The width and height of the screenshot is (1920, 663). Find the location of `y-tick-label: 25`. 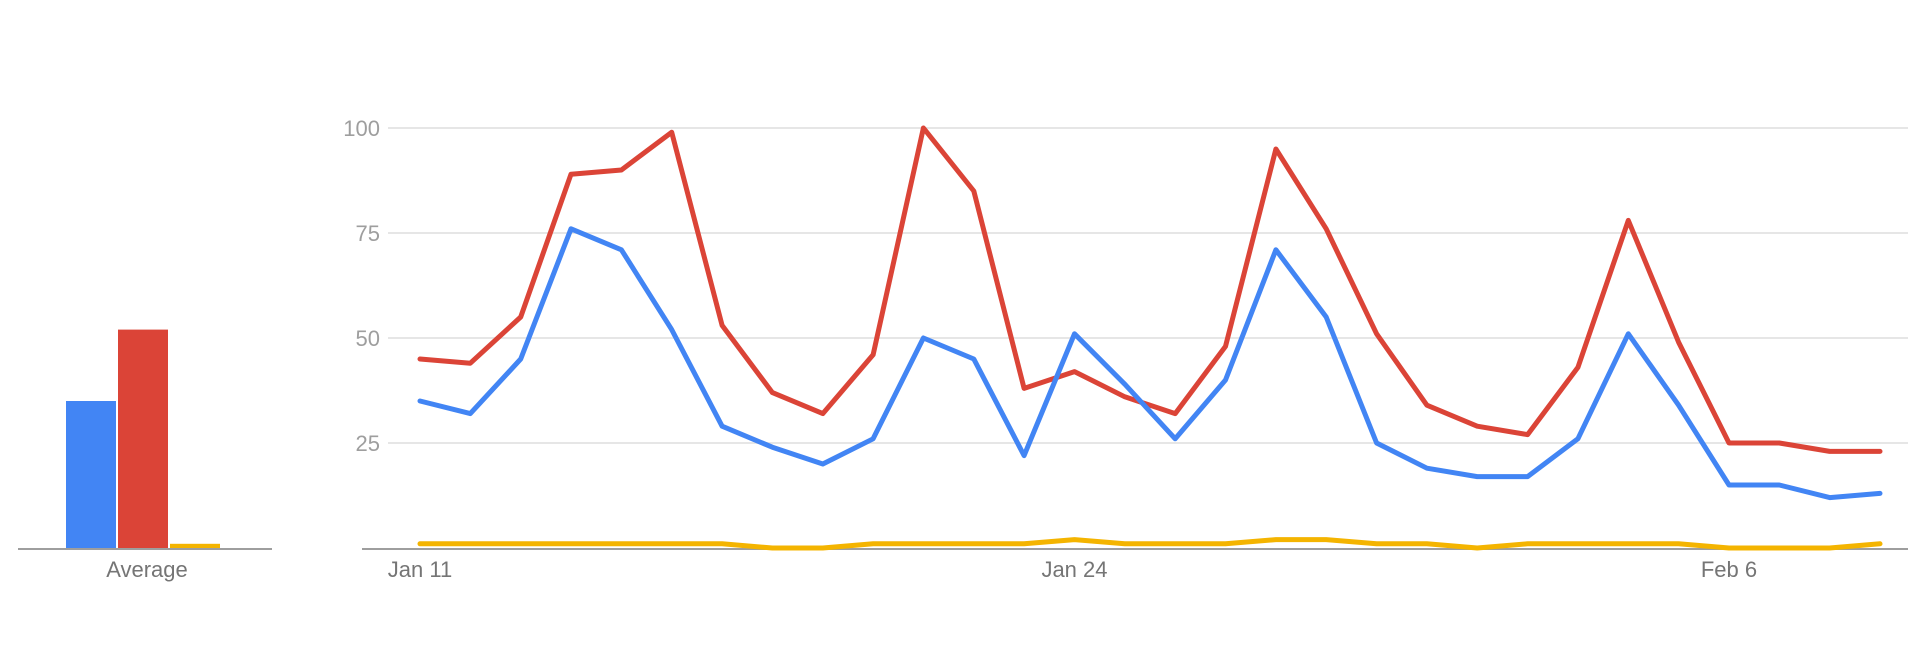

y-tick-label: 25 is located at coordinates (368, 443).